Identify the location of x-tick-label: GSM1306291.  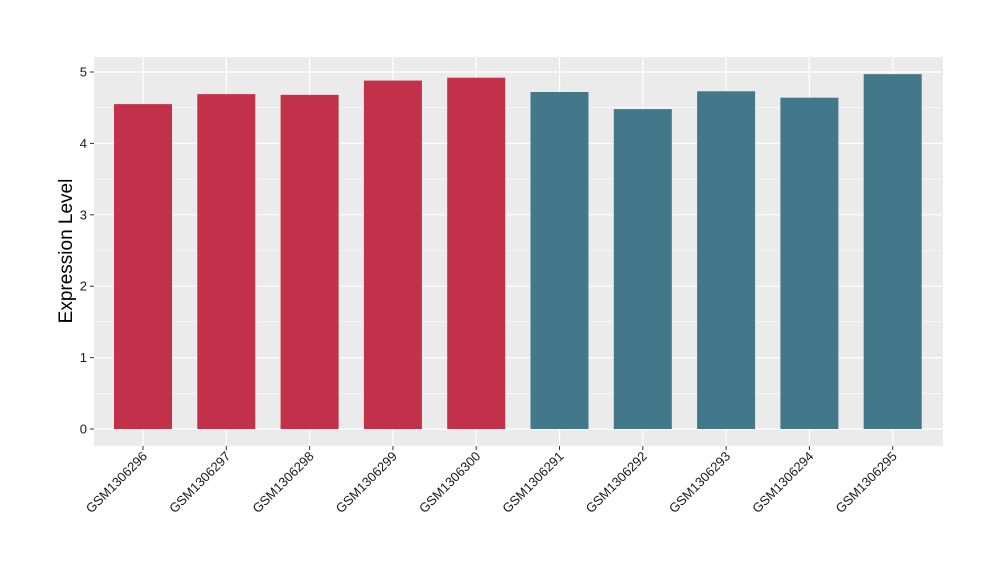
(532, 482).